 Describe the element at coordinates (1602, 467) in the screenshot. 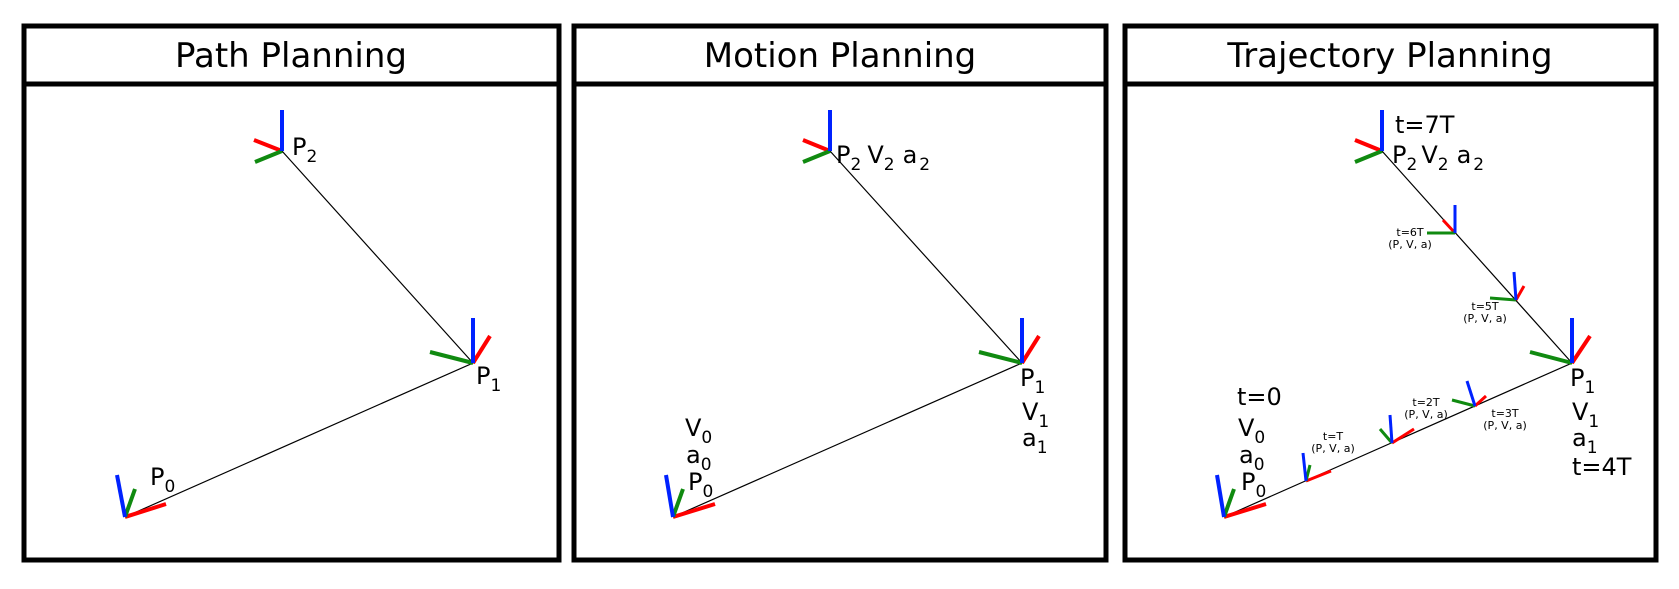

I see `label-t4: t=4T` at that location.